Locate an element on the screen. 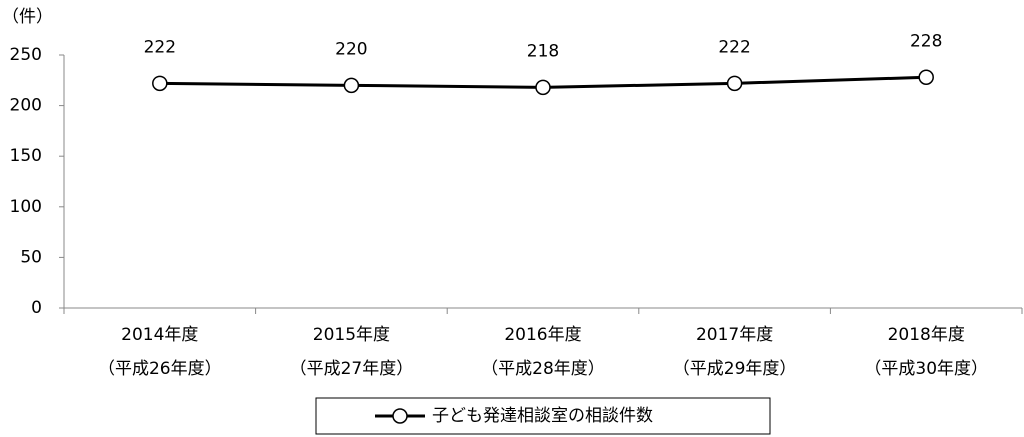  legend-marker is located at coordinates (400, 416).